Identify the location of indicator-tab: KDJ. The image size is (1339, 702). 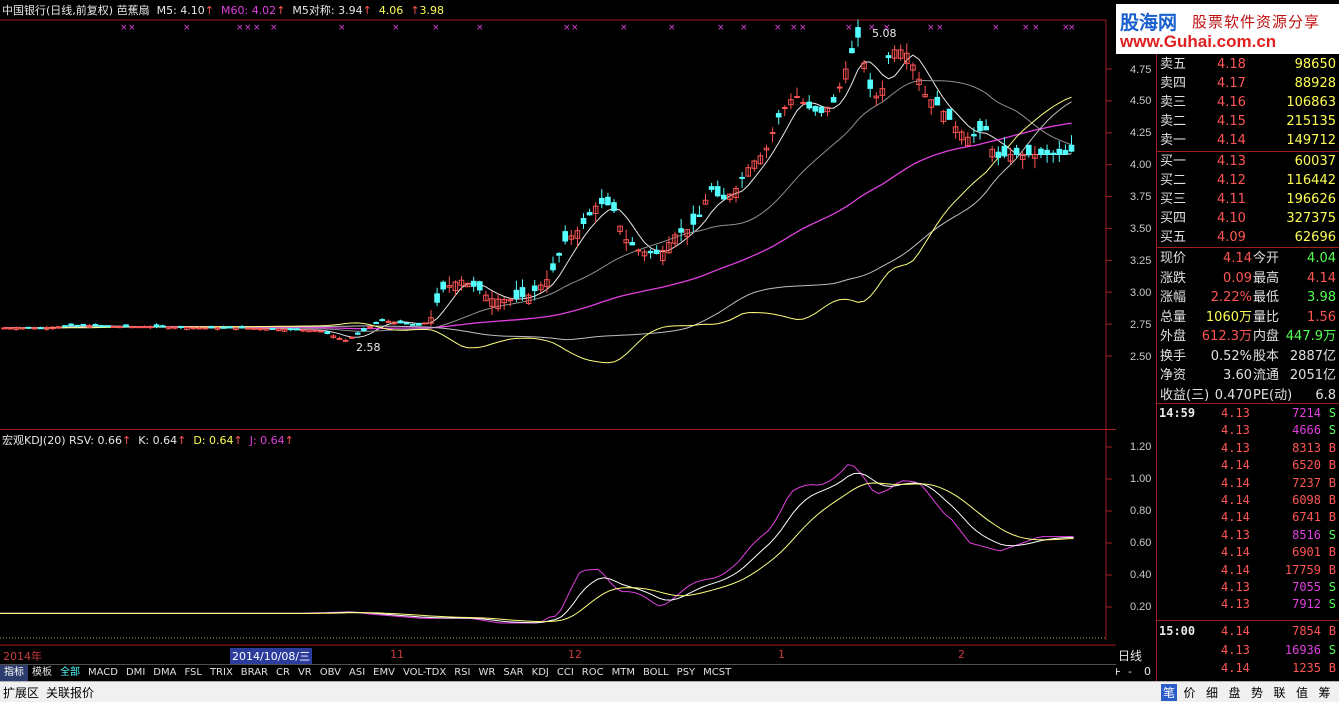
(540, 672).